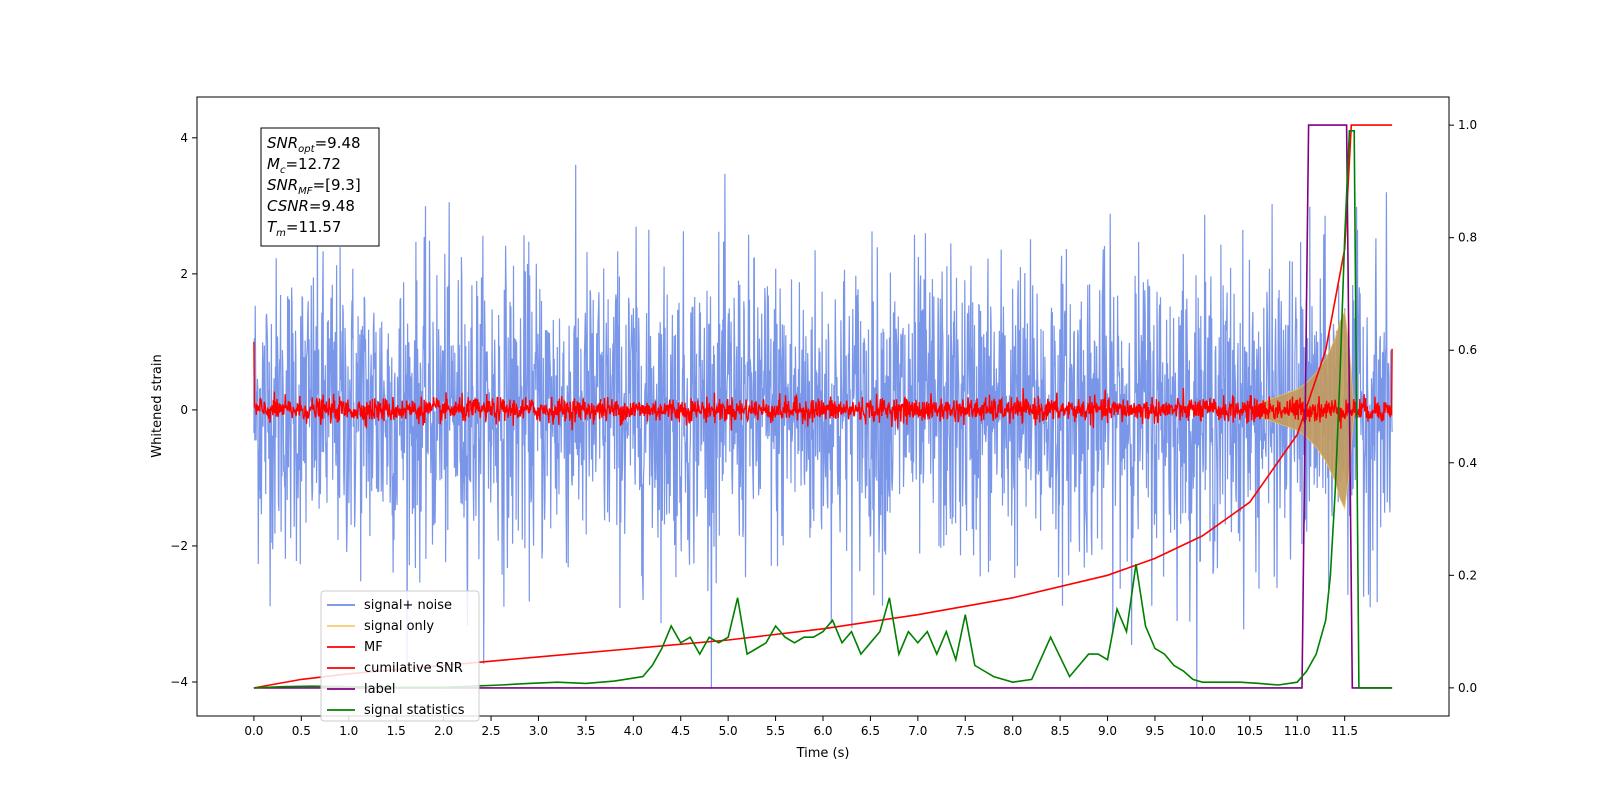 The height and width of the screenshot is (800, 1600). Describe the element at coordinates (1467, 463) in the screenshot. I see `y2-tick-label: 0.4` at that location.